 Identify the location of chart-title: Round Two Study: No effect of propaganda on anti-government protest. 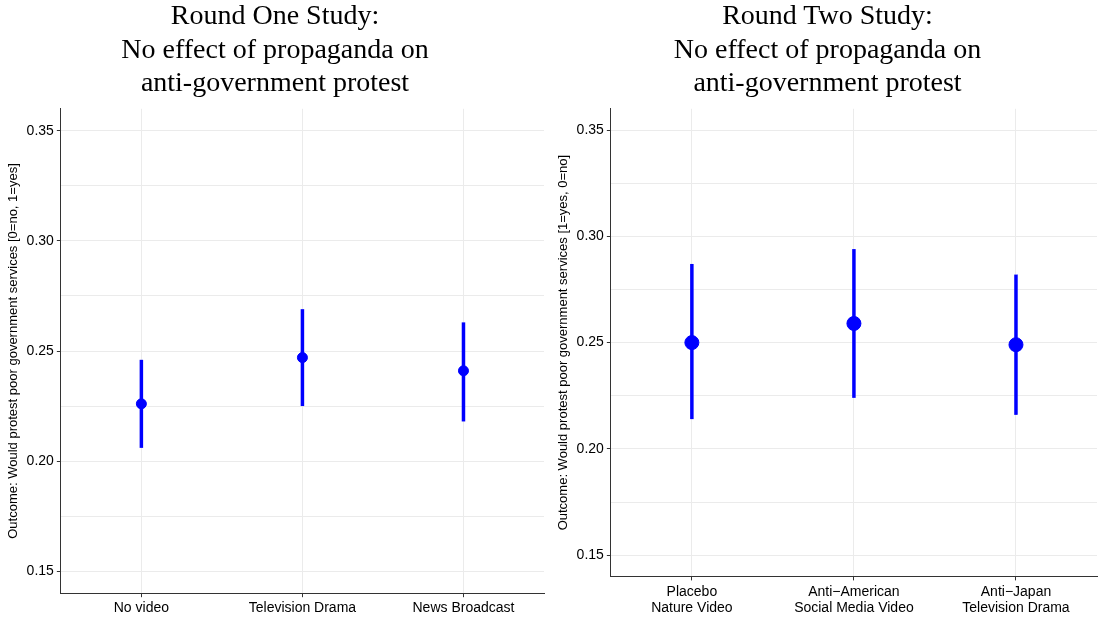
(827, 49).